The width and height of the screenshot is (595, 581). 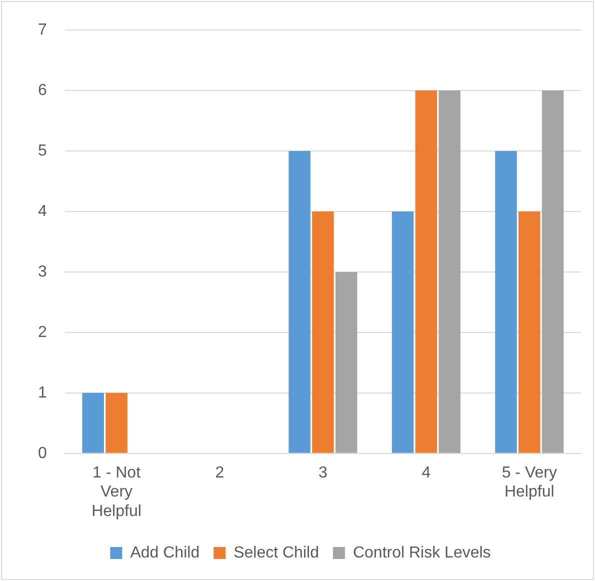 What do you see at coordinates (323, 473) in the screenshot?
I see `x-tick-label: 3` at bounding box center [323, 473].